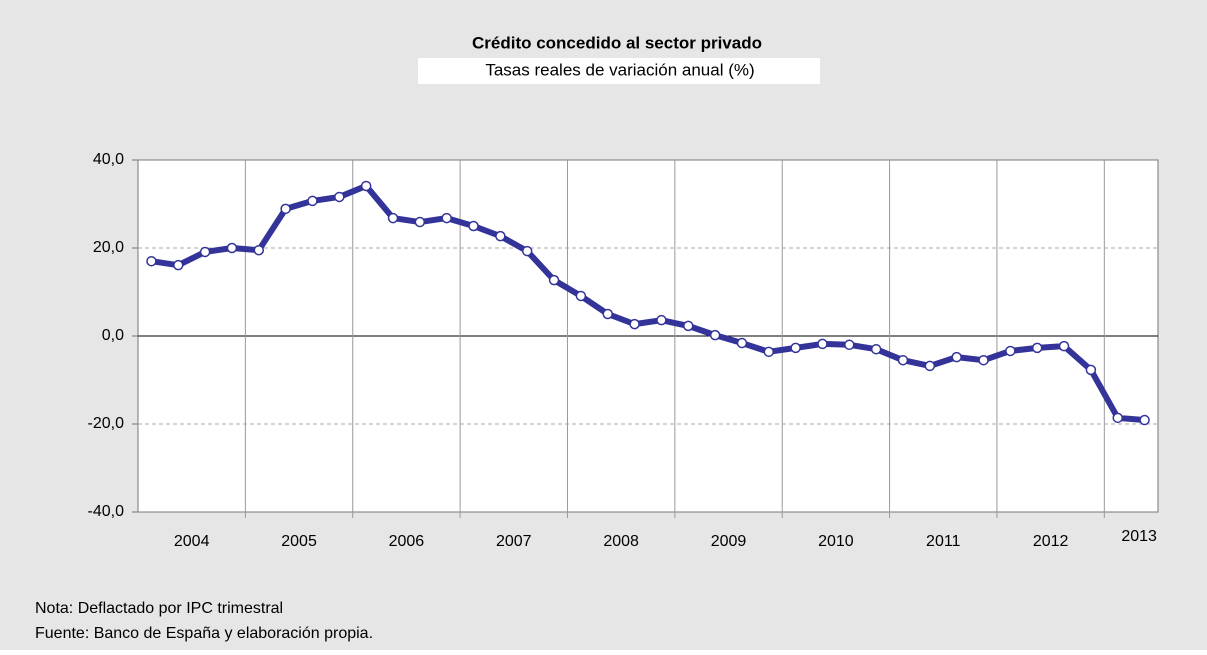 This screenshot has height=655, width=1207. Describe the element at coordinates (407, 541) in the screenshot. I see `x-tick-label: 2006` at that location.